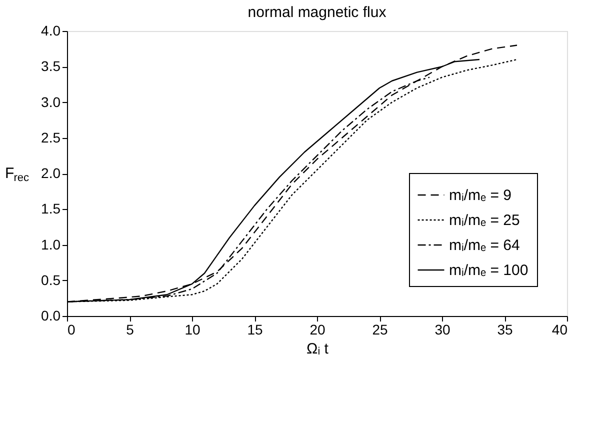 The image size is (614, 432). I want to click on x-tick-label: 10, so click(192, 330).